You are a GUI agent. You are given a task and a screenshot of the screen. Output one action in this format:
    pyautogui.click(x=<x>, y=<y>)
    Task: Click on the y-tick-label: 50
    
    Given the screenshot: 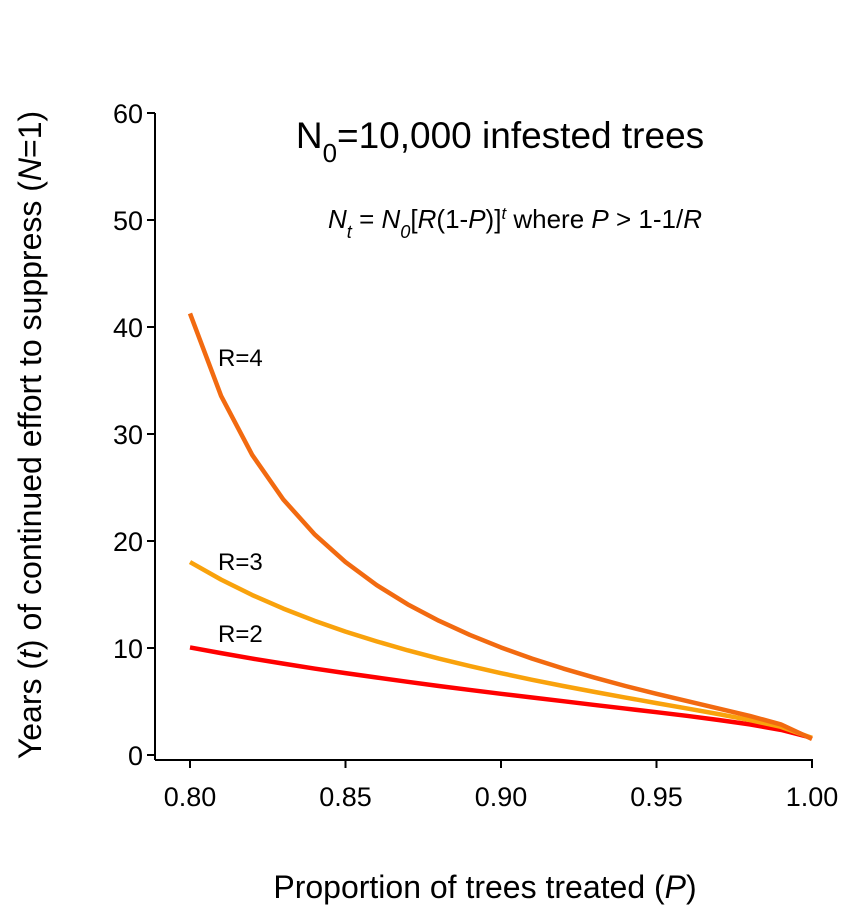 What is the action you would take?
    pyautogui.click(x=128, y=221)
    